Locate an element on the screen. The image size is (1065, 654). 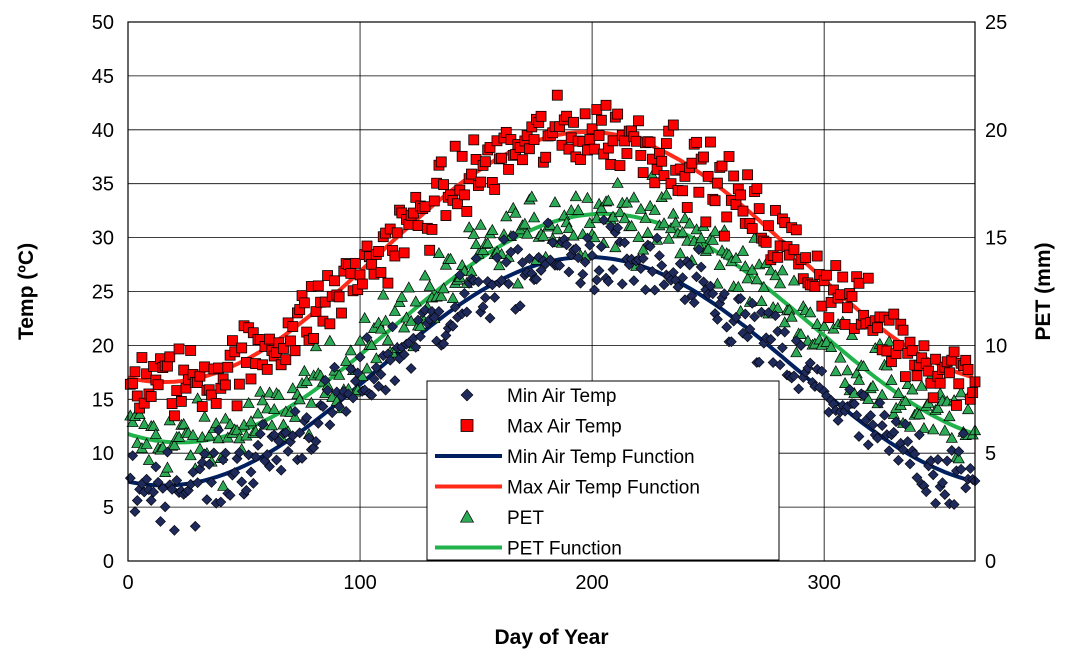
y-axis-left-title: Temp (ºC) is located at coordinates (26, 291).